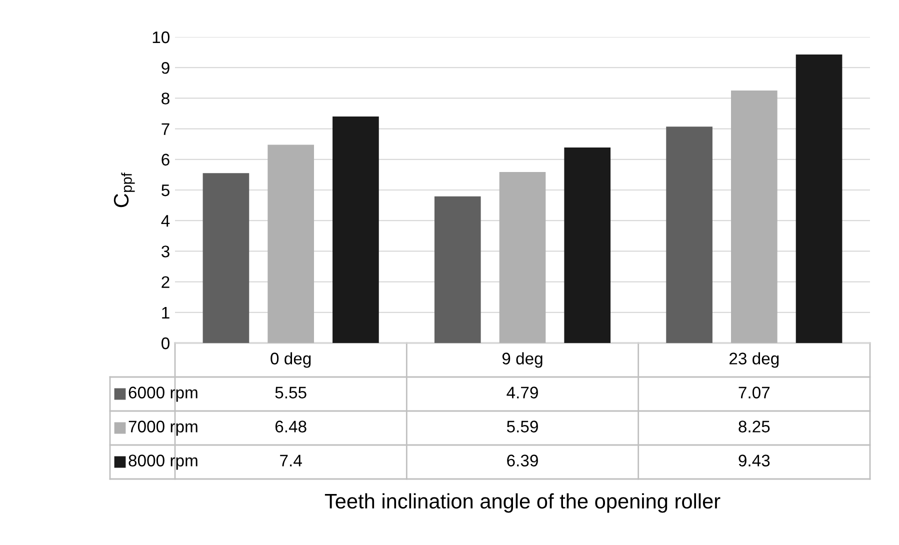  What do you see at coordinates (754, 426) in the screenshot?
I see `data-label: 8.25` at bounding box center [754, 426].